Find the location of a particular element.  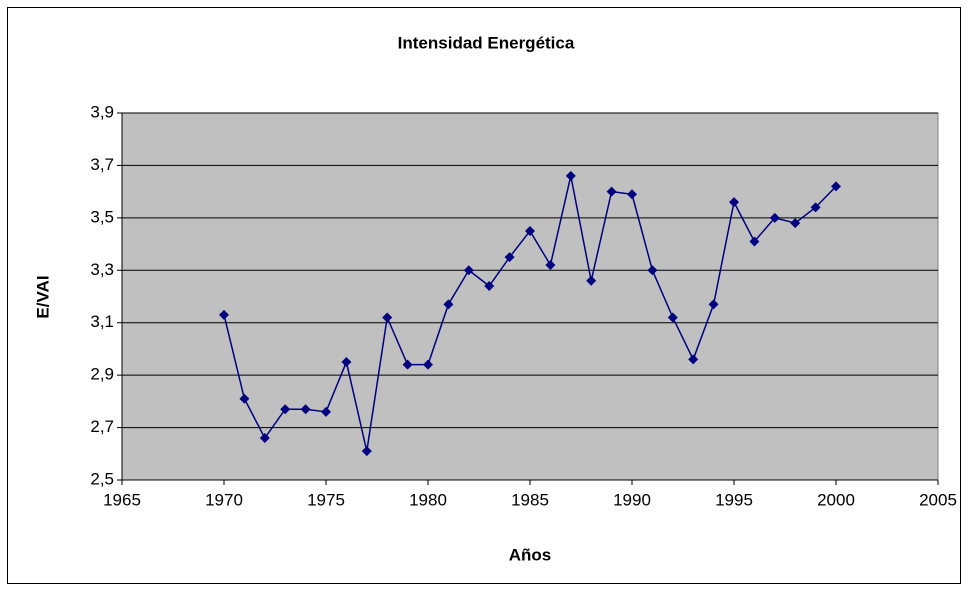

x-tick-label: 1965 is located at coordinates (122, 499).